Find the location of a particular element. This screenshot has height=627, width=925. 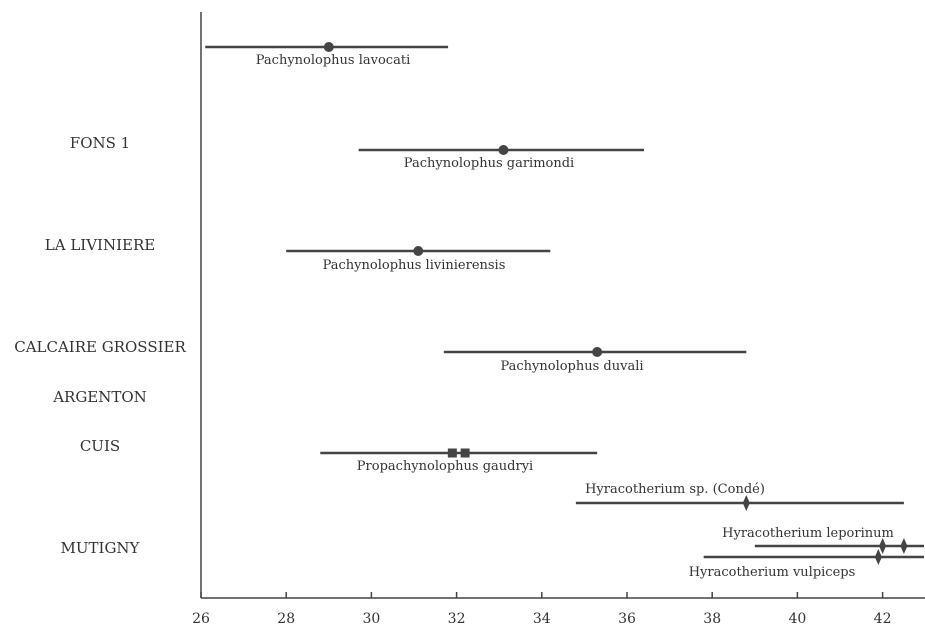

range-bar: Propachynolophus gaudryi is located at coordinates (459, 461).